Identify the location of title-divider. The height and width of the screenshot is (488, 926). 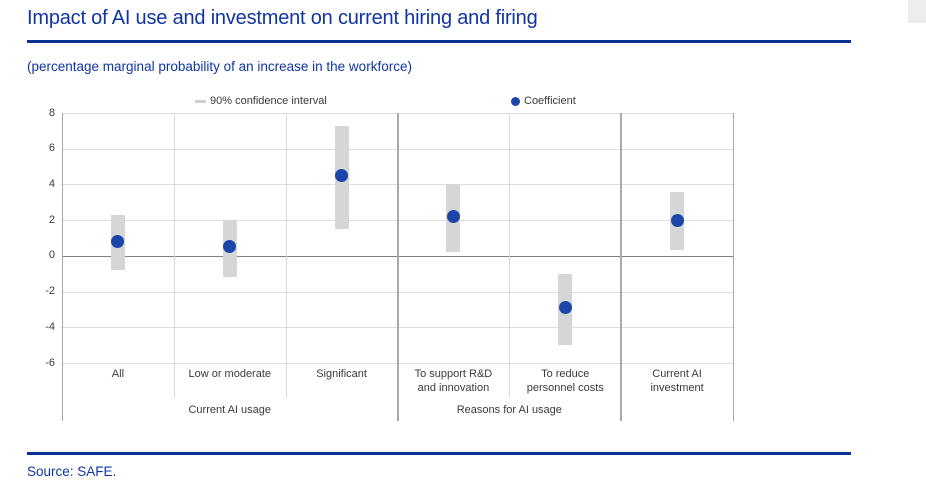
(439, 41).